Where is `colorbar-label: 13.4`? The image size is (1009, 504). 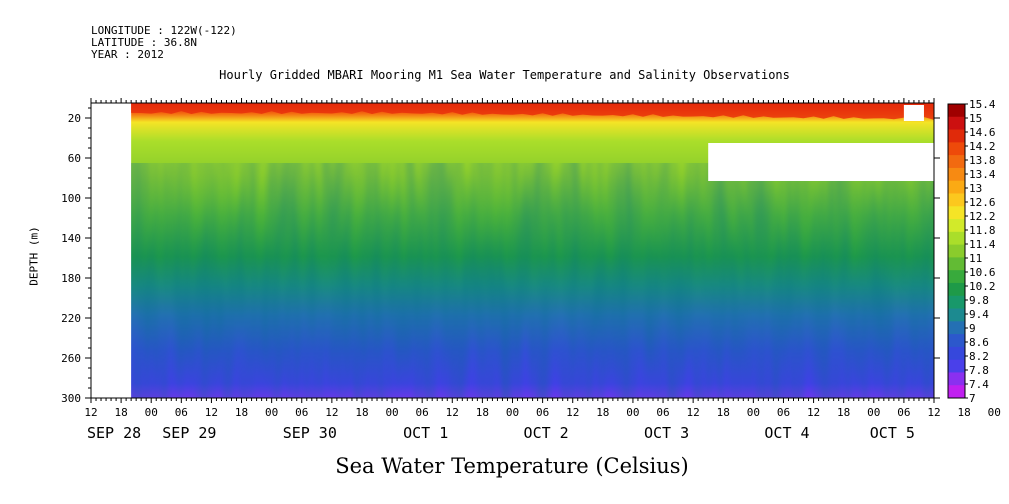
colorbar-label: 13.4 is located at coordinates (982, 174).